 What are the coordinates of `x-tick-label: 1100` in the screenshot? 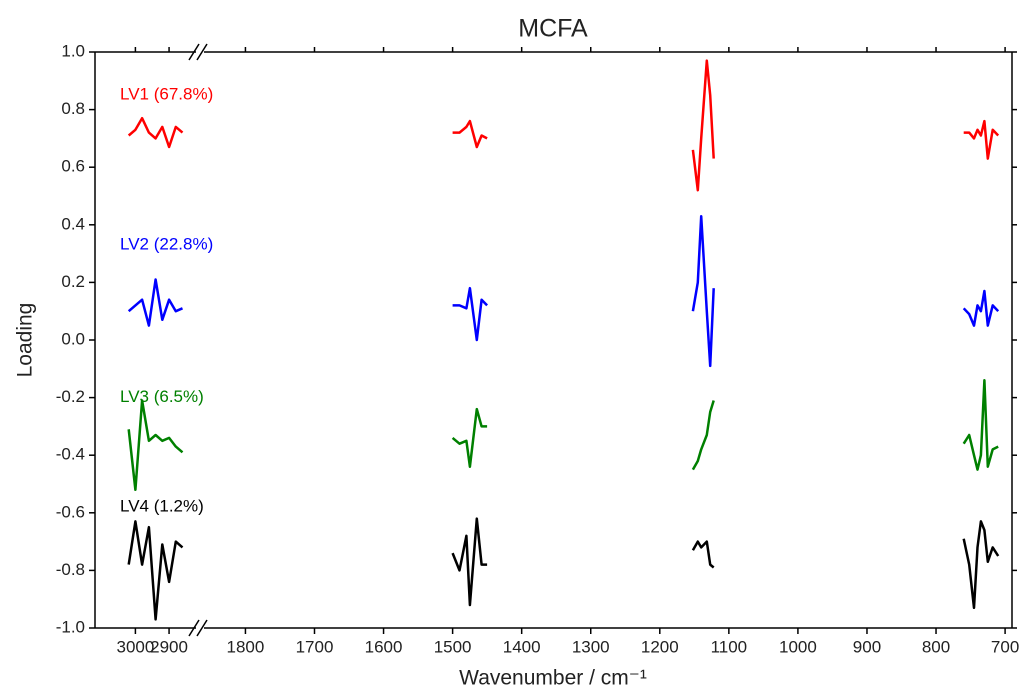 It's located at (729, 646).